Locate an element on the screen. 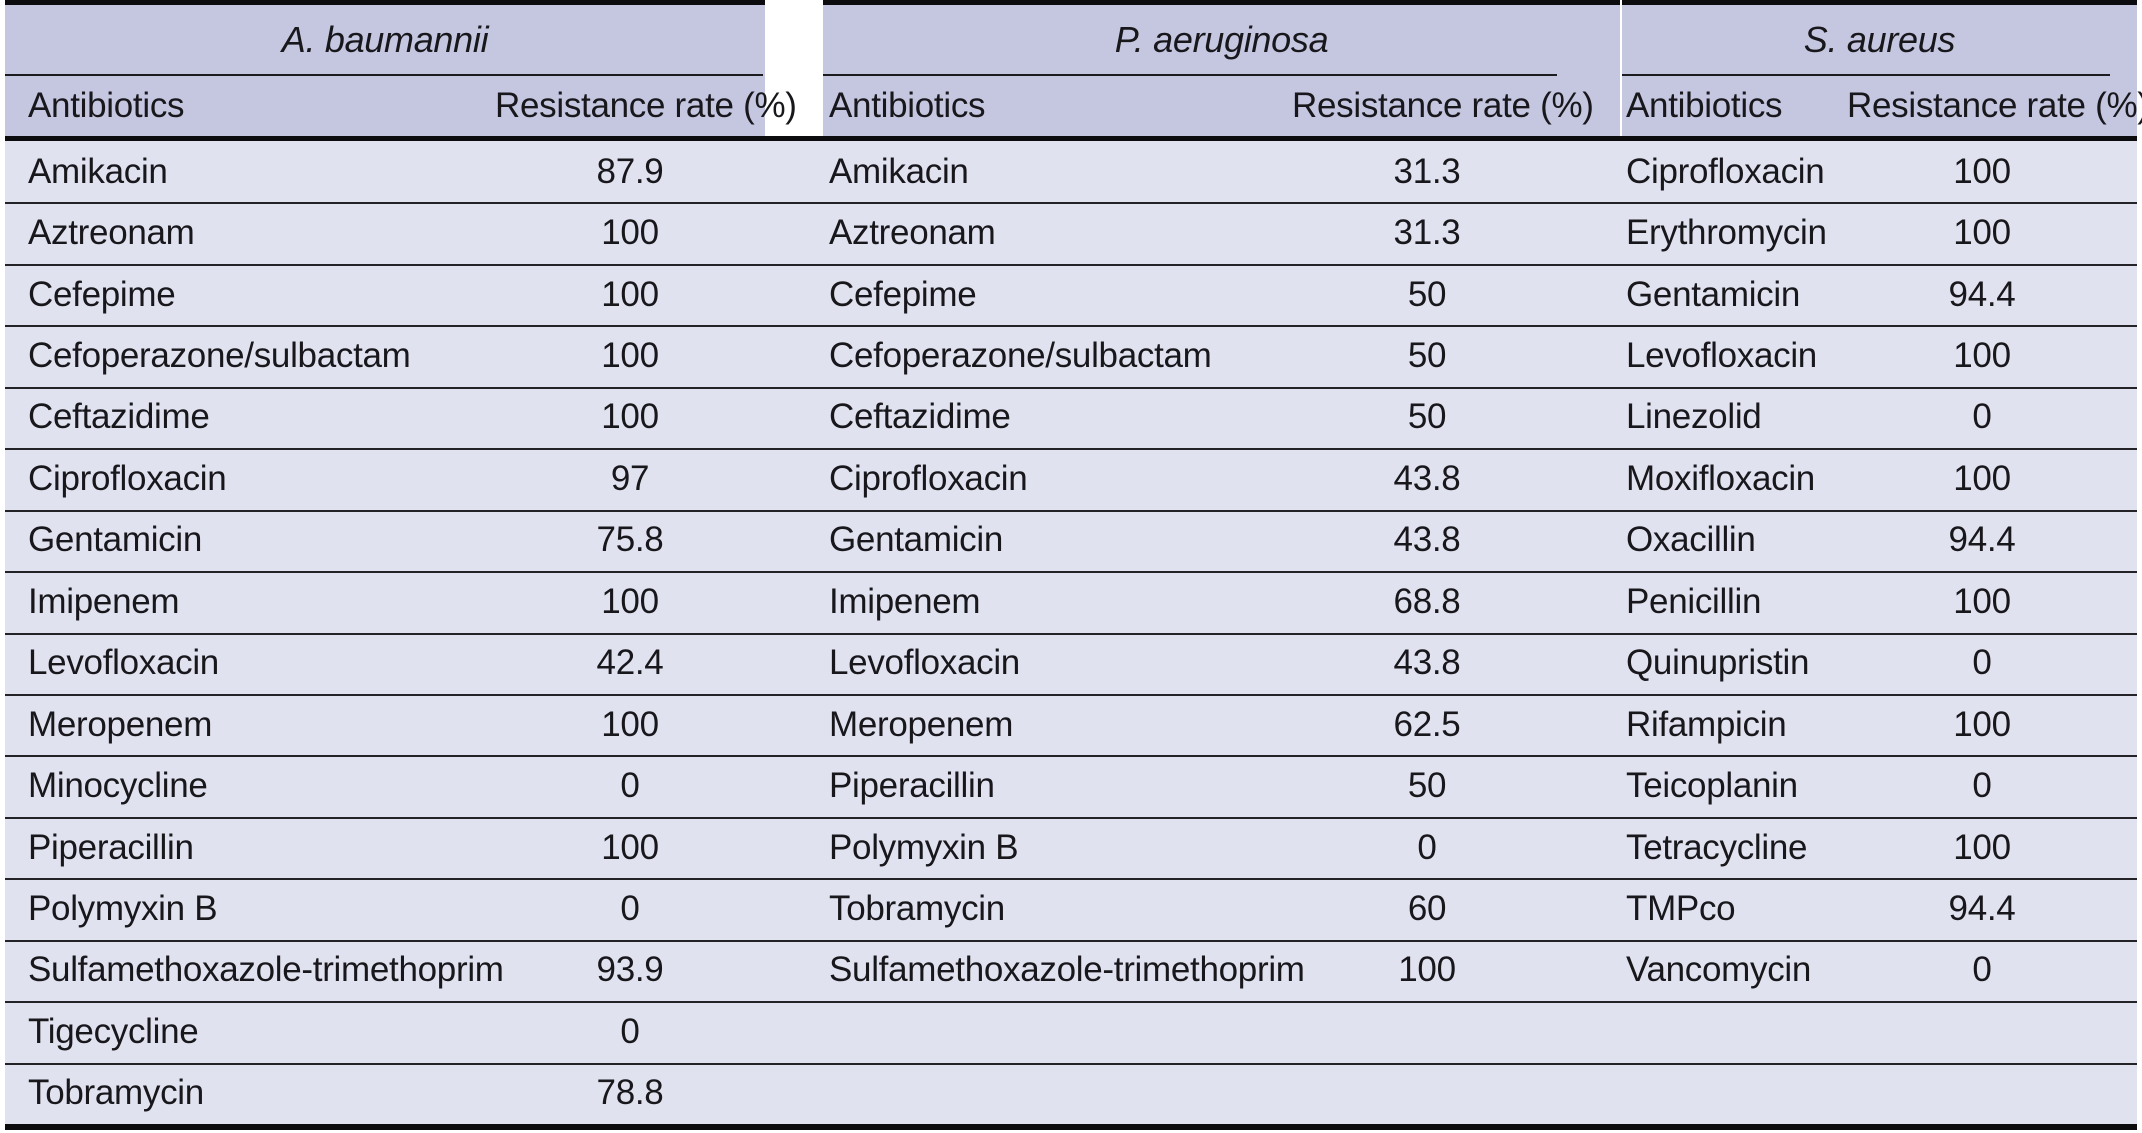 This screenshot has width=2142, height=1133. antibiotic-name: Minocycline is located at coordinates (118, 786).